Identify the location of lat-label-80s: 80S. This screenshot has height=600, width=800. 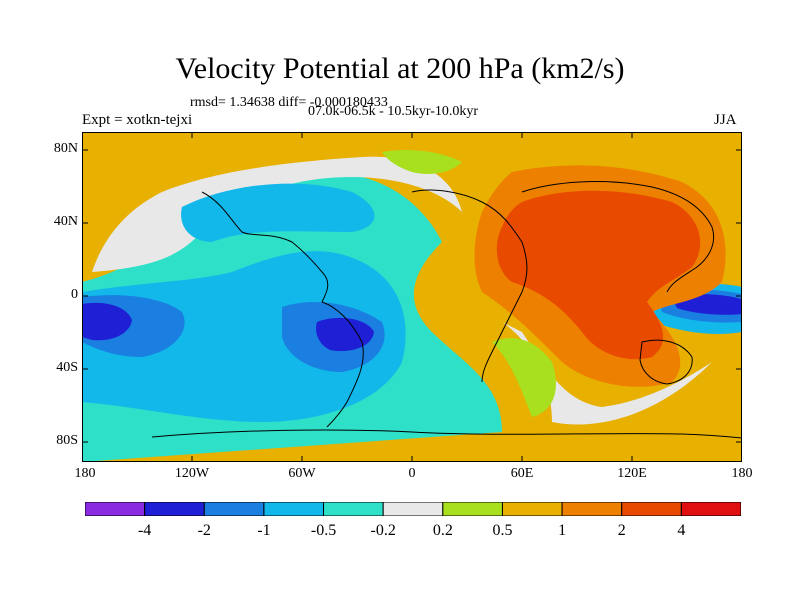
(67, 440).